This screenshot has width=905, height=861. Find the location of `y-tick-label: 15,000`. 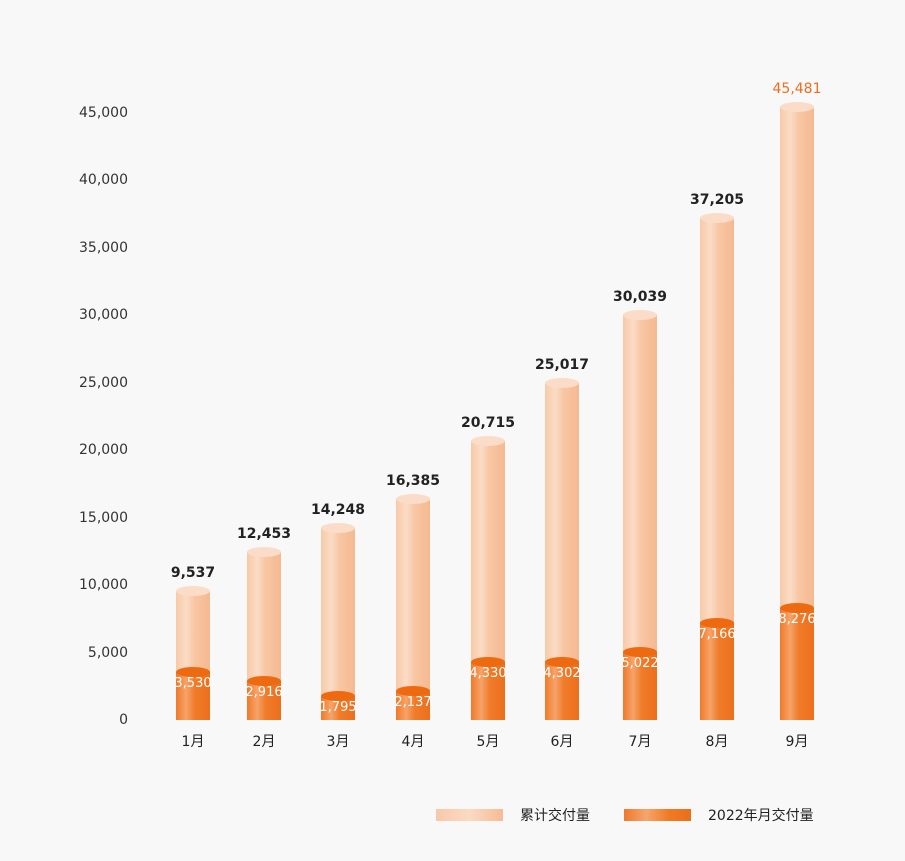

y-tick-label: 15,000 is located at coordinates (103, 517).